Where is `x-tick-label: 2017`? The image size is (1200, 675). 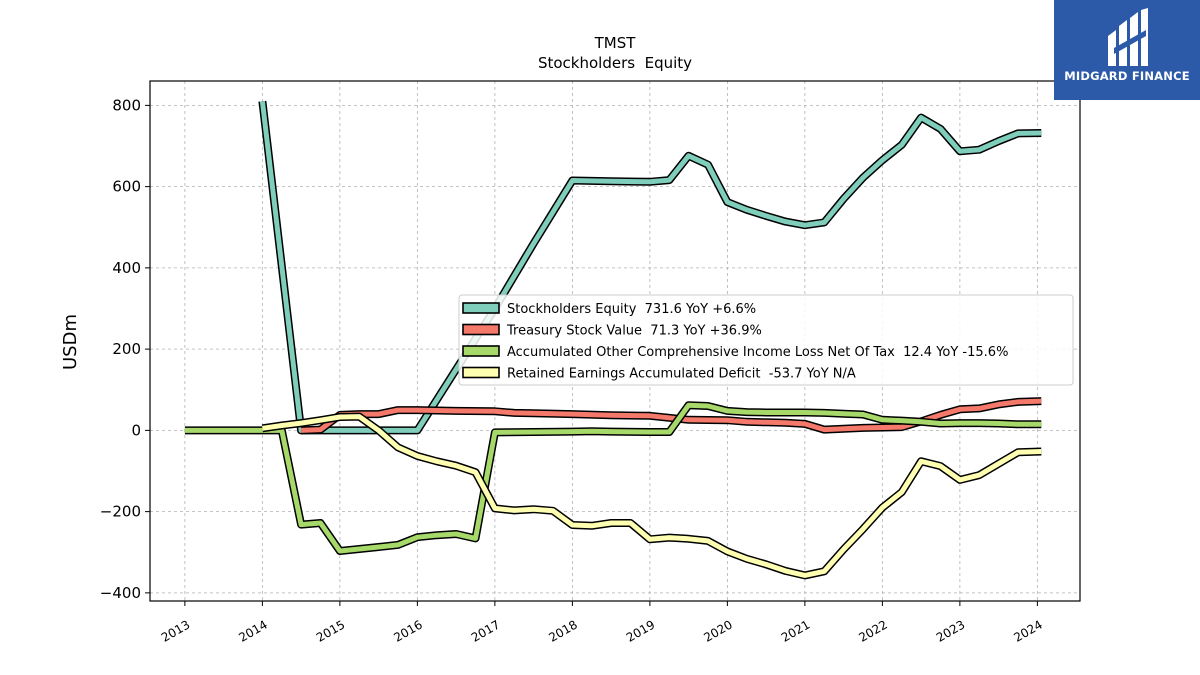 x-tick-label: 2017 is located at coordinates (485, 630).